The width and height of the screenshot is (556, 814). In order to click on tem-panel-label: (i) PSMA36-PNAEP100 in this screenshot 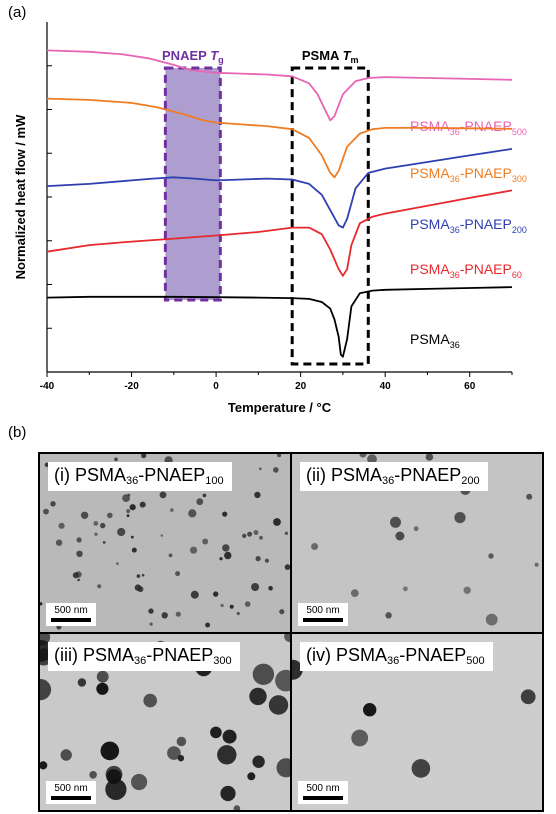, I will do `click(140, 476)`.